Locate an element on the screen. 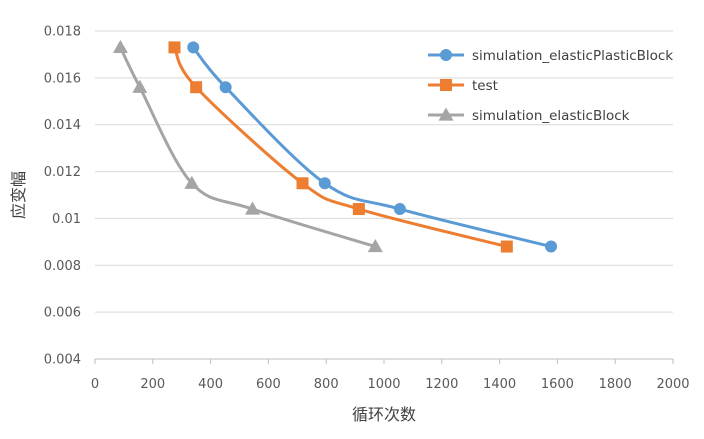 This screenshot has width=704, height=439. x-tick-label: 200 is located at coordinates (152, 384).